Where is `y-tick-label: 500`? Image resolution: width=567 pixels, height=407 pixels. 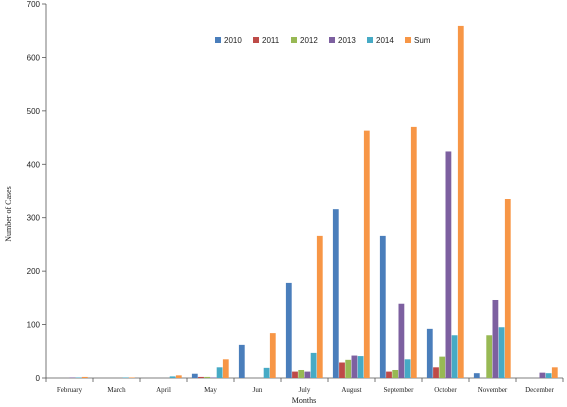 y-tick-label: 500 is located at coordinates (34, 111).